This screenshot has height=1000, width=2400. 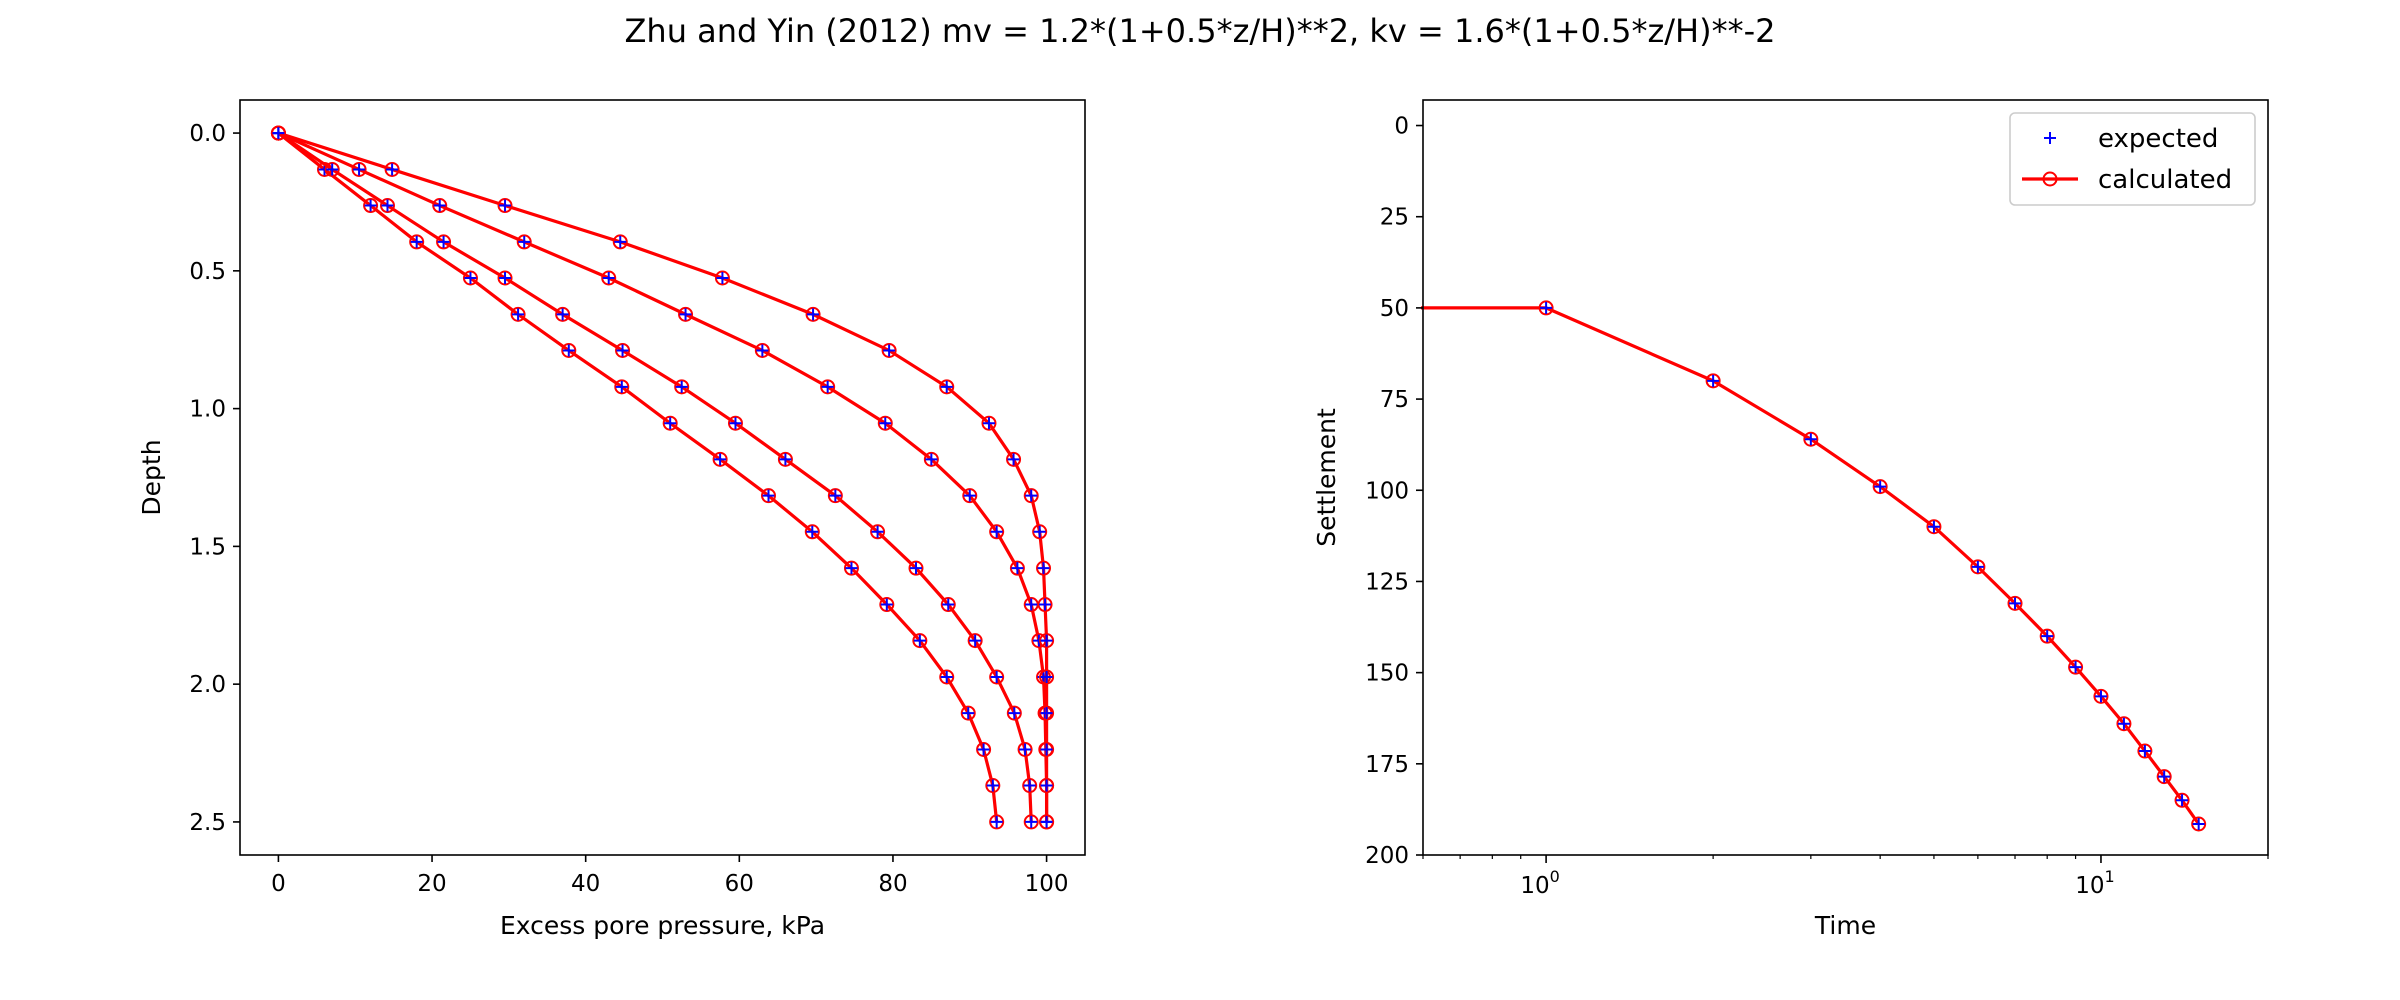 What do you see at coordinates (2132, 159) in the screenshot?
I see `legend: expected calculated` at bounding box center [2132, 159].